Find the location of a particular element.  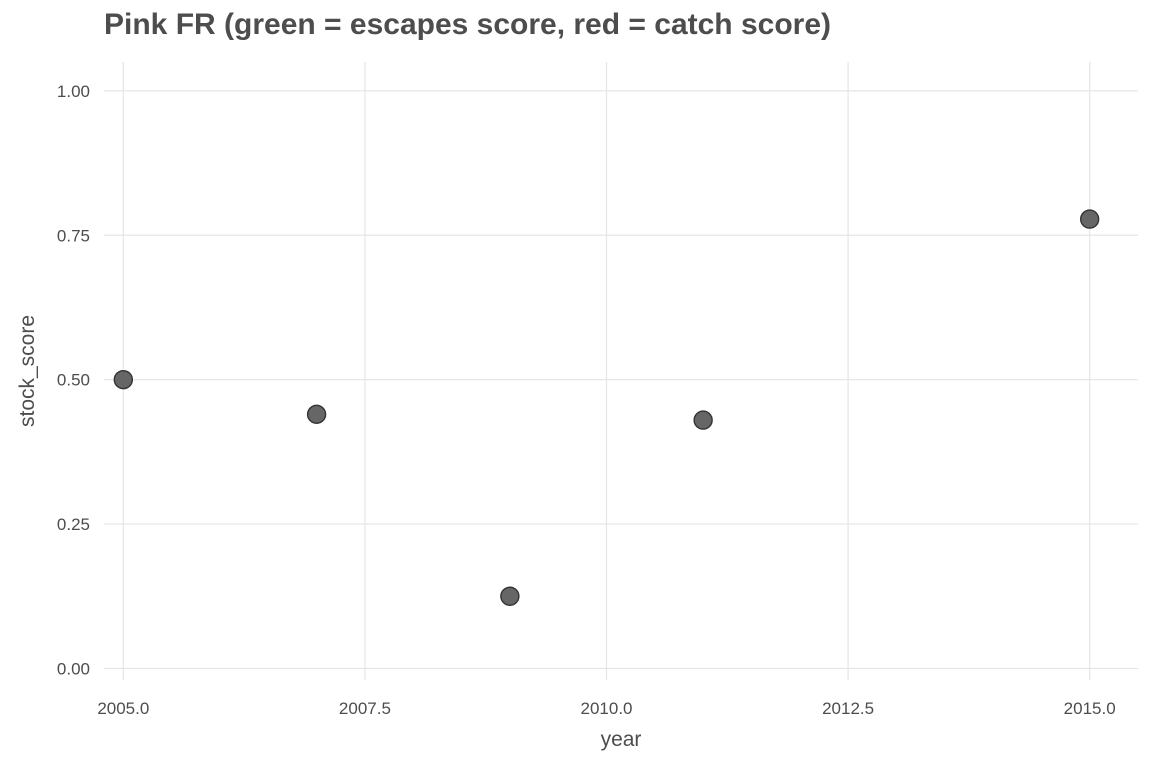

x-axis-ticks: 2005.0 2007.5 2010.0 2012.5 2015.0 is located at coordinates (606, 708).